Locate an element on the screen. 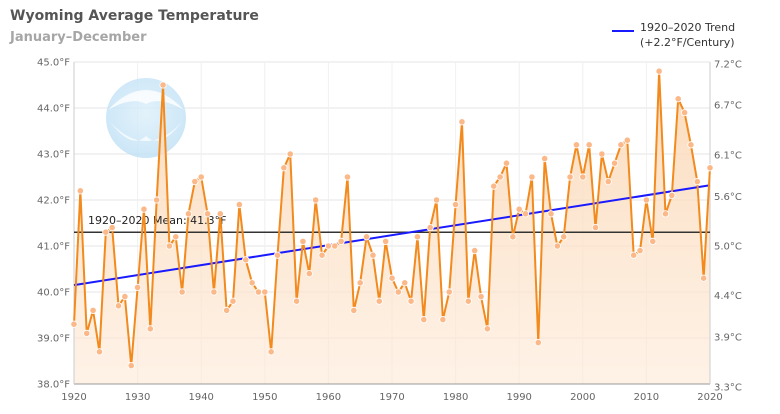 Image resolution: width=780 pixels, height=414 pixels. y-tick-left: 45.0°F is located at coordinates (53, 63).